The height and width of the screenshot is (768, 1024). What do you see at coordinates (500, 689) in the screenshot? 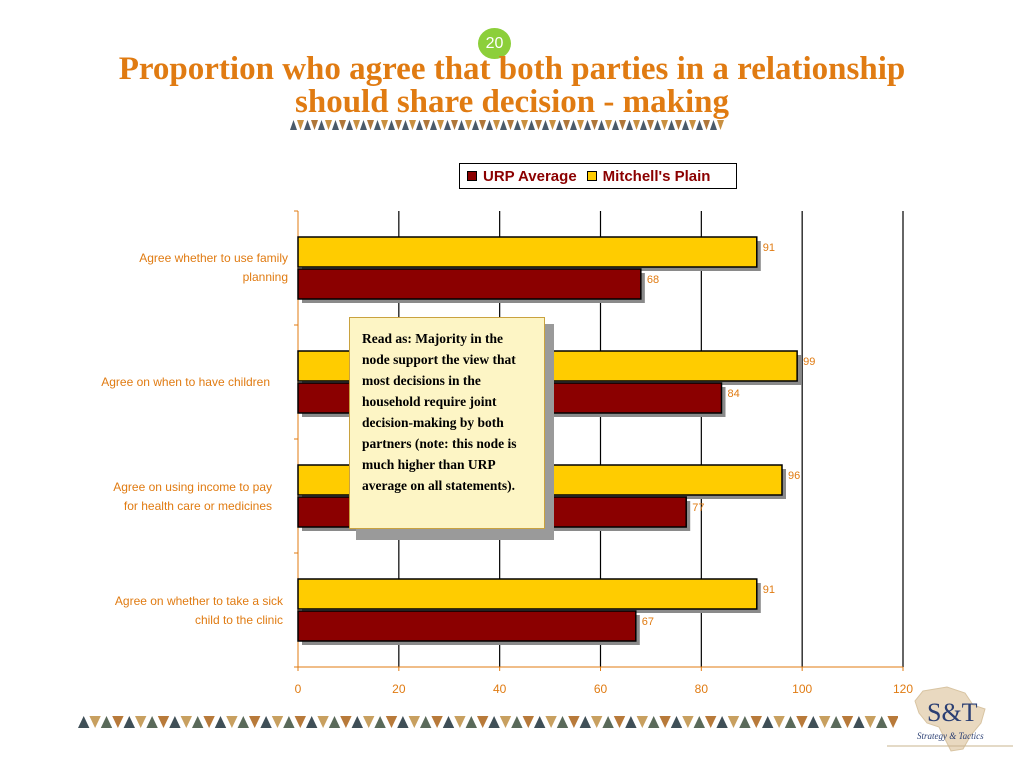
I see `x-tick-label-40: 40` at bounding box center [500, 689].